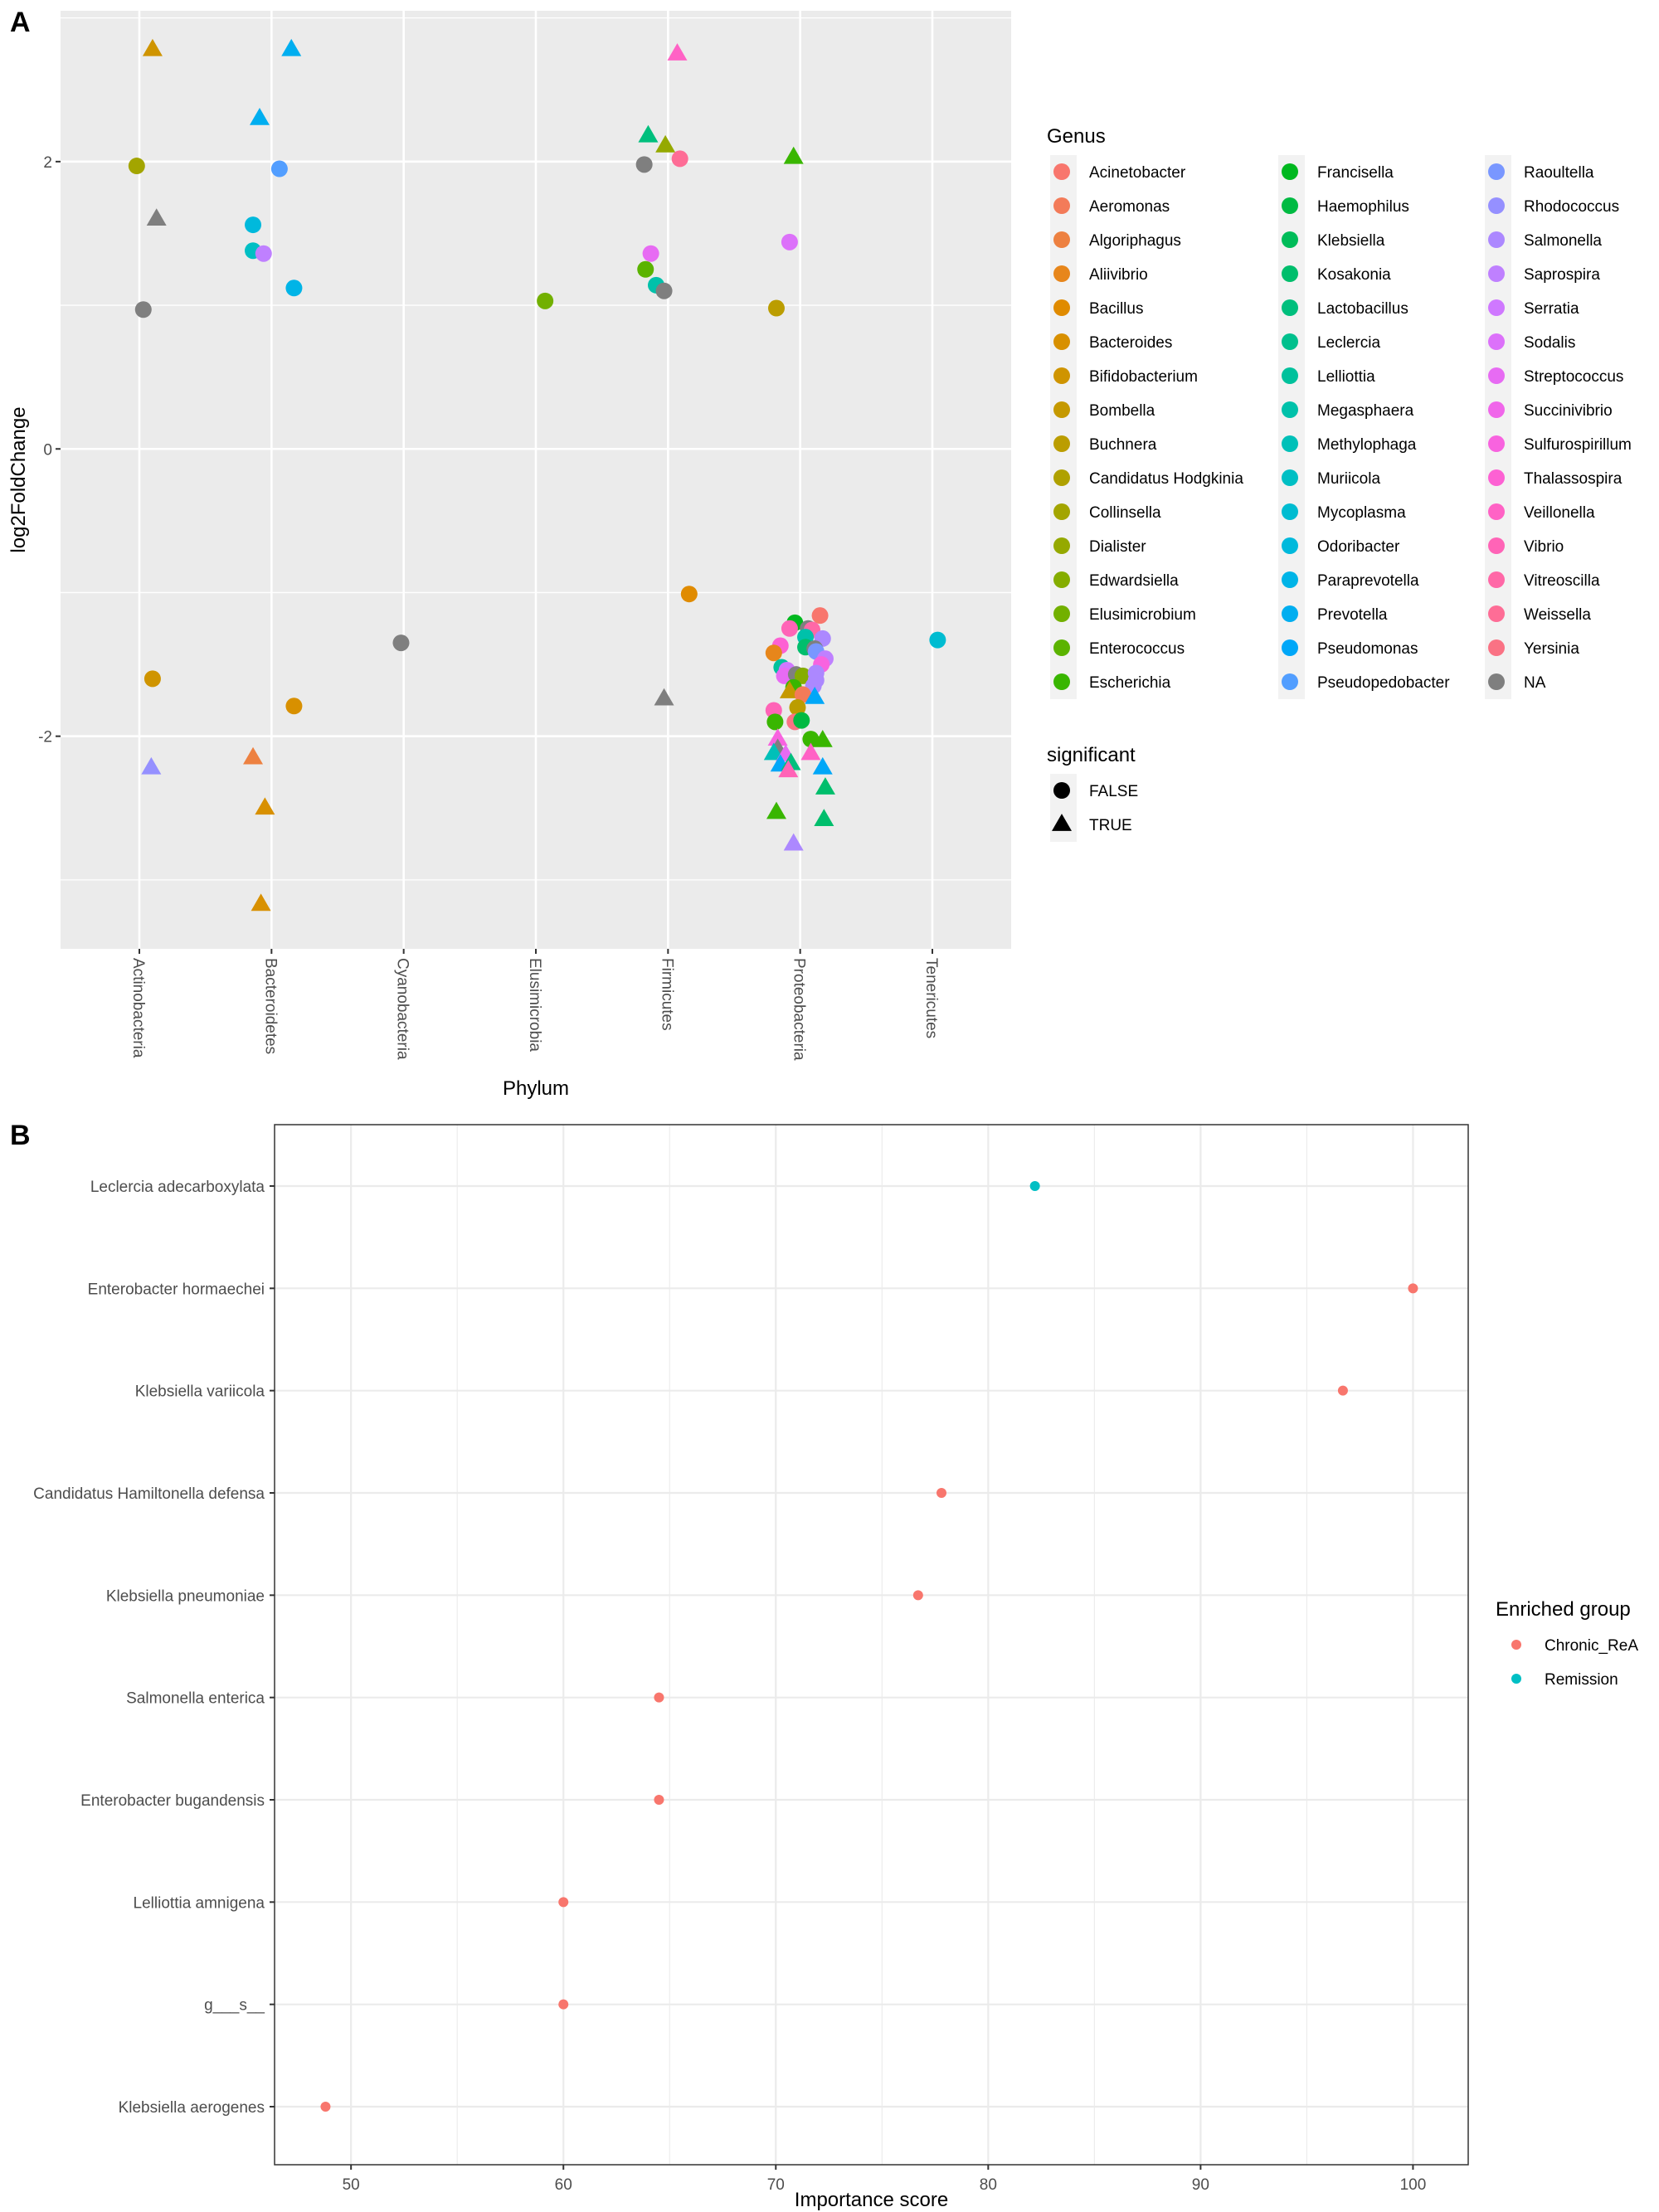  What do you see at coordinates (1129, 207) in the screenshot?
I see `legend-label: Aeromonas` at bounding box center [1129, 207].